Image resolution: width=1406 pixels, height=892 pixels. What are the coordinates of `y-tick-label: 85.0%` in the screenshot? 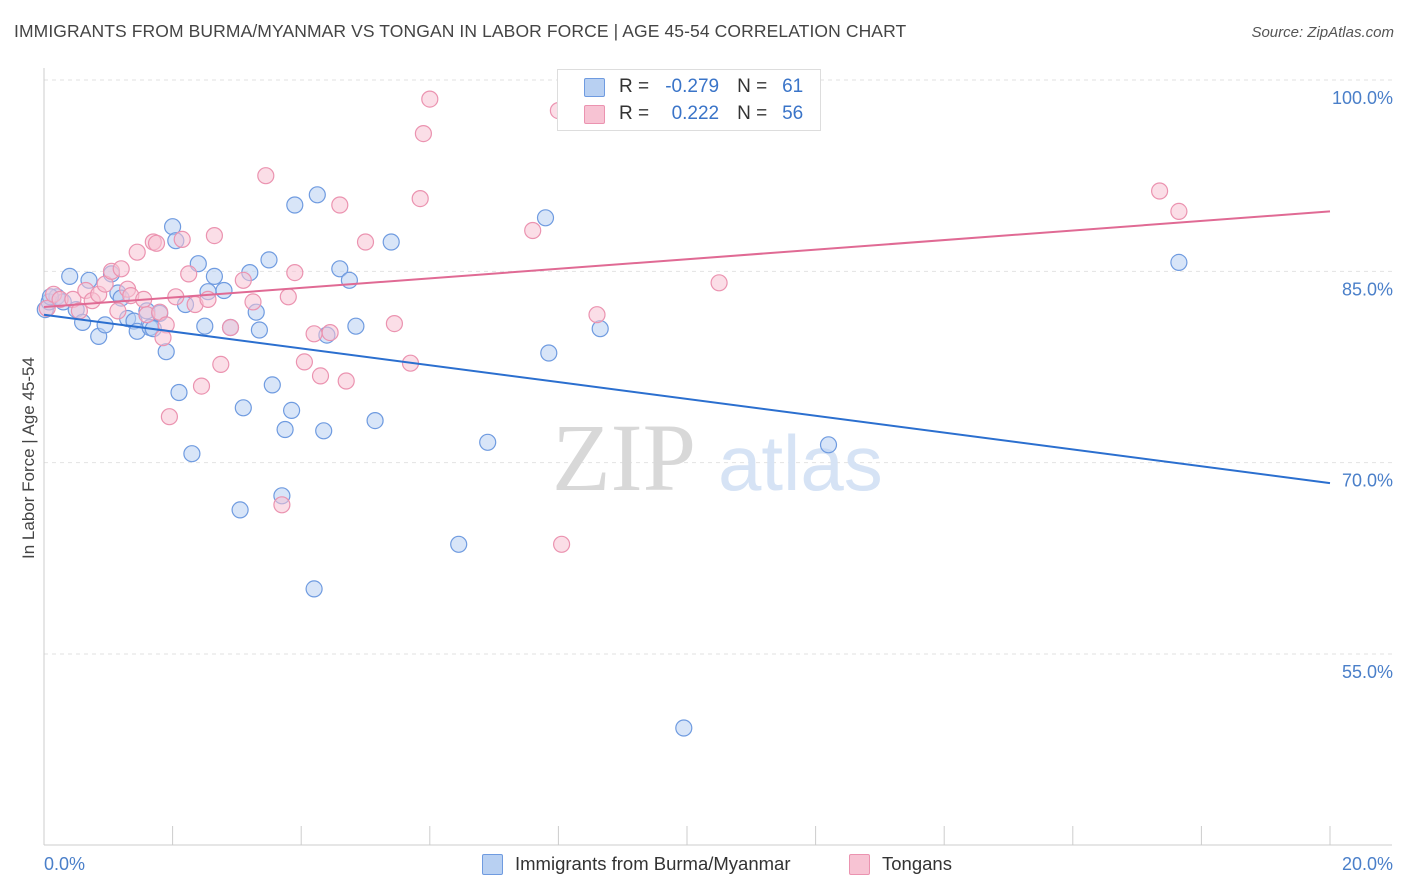 It's located at (1367, 289).